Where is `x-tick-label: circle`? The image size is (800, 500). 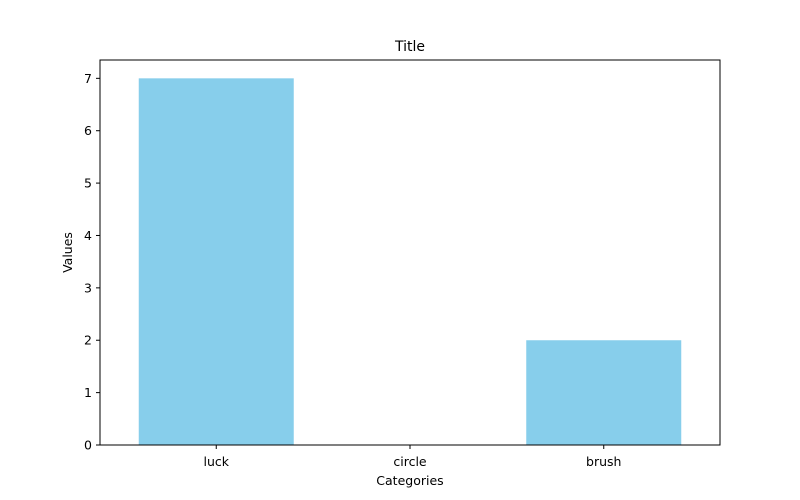 x-tick-label: circle is located at coordinates (410, 461).